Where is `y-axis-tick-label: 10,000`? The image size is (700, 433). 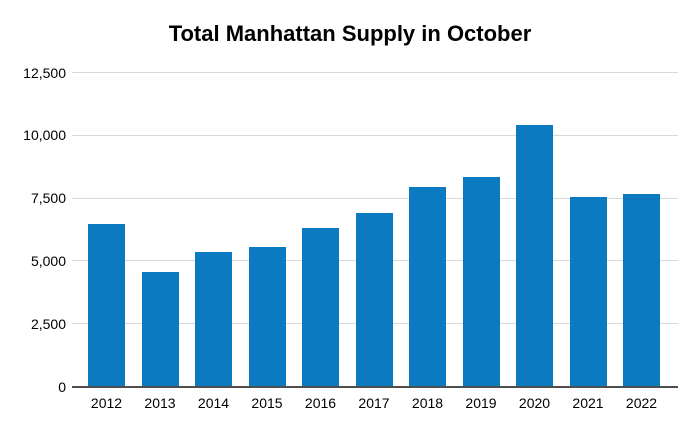
y-axis-tick-label: 10,000 is located at coordinates (44, 135).